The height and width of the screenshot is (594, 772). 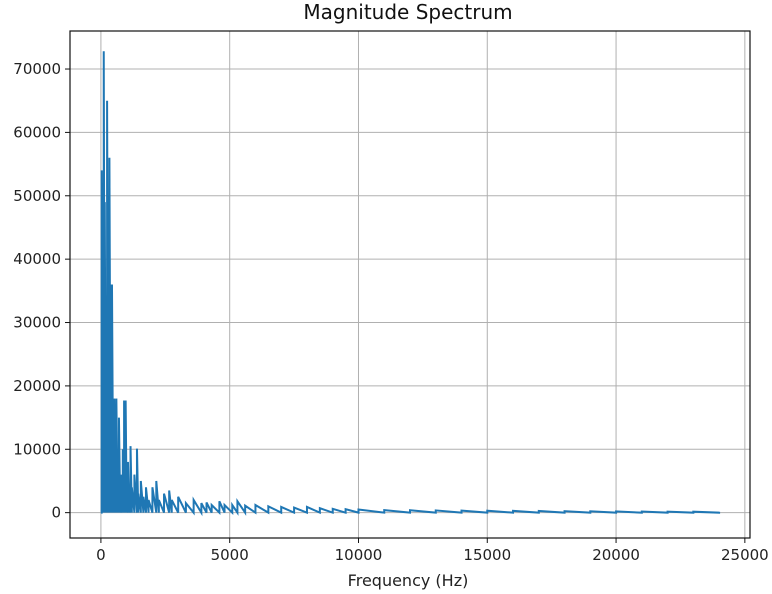 What do you see at coordinates (745, 555) in the screenshot?
I see `x-tick-label: 25000` at bounding box center [745, 555].